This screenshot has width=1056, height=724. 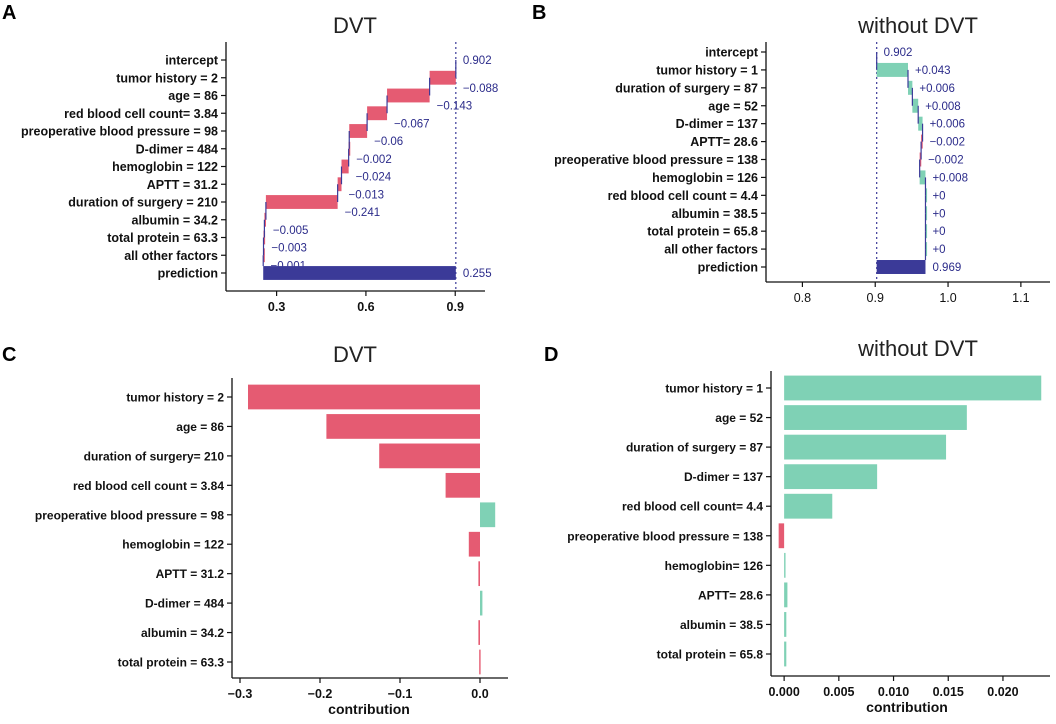 I want to click on panel-a-value-label: −0.005, so click(x=291, y=231).